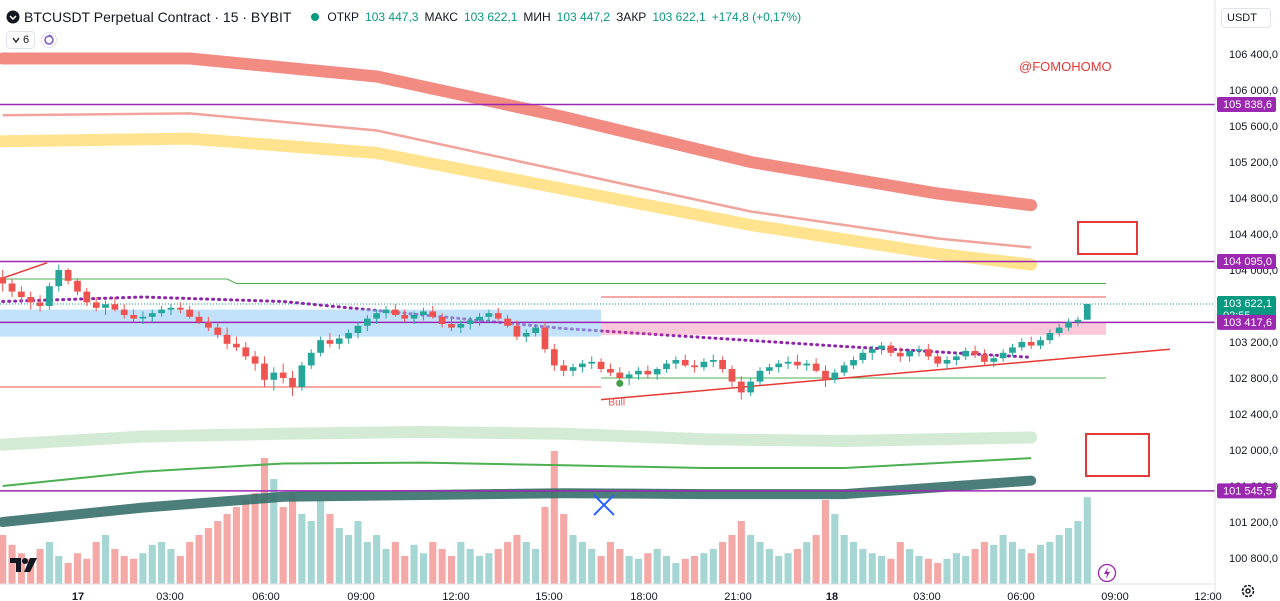 This screenshot has height=601, width=1280. I want to click on band-green-line, so click(517, 472).